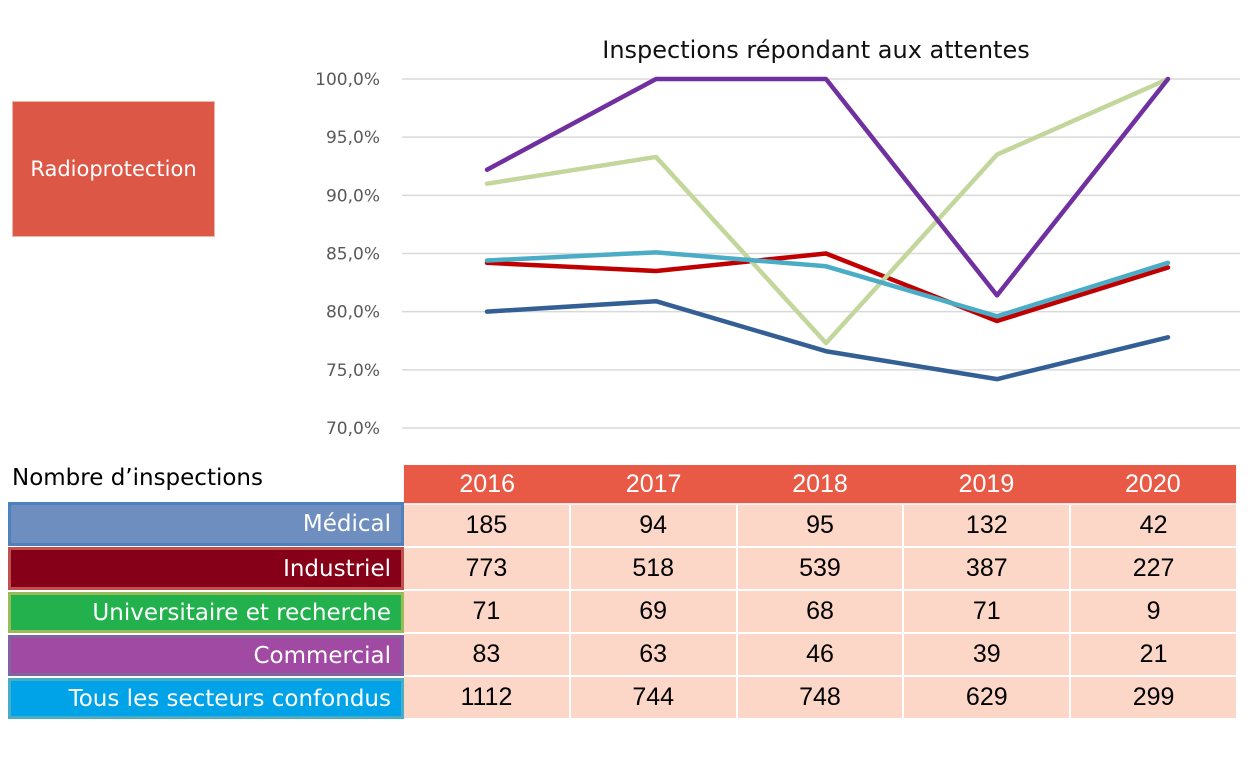 This screenshot has width=1248, height=770. I want to click on header-cell-year: 2018, so click(820, 483).